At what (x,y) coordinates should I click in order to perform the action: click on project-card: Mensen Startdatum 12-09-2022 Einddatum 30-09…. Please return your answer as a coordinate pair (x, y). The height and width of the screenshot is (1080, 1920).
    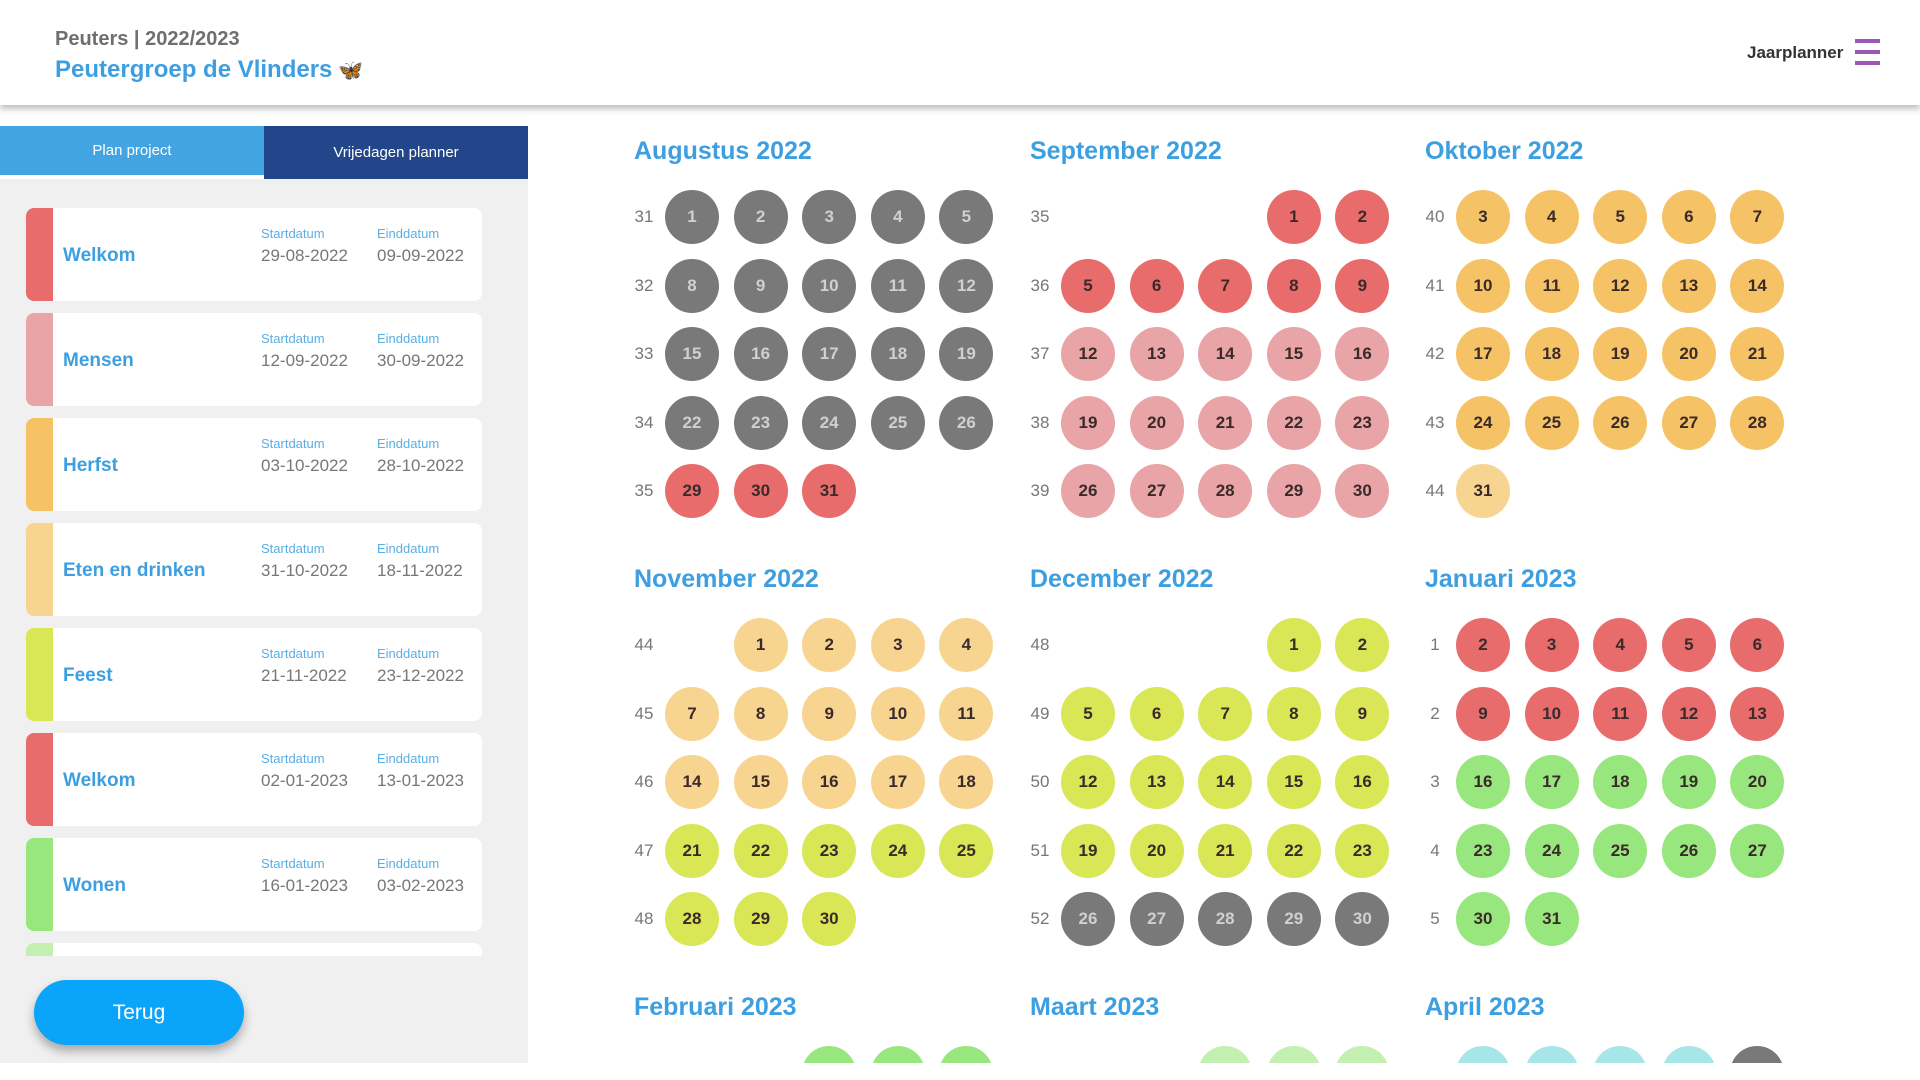
    Looking at the image, I should click on (254, 359).